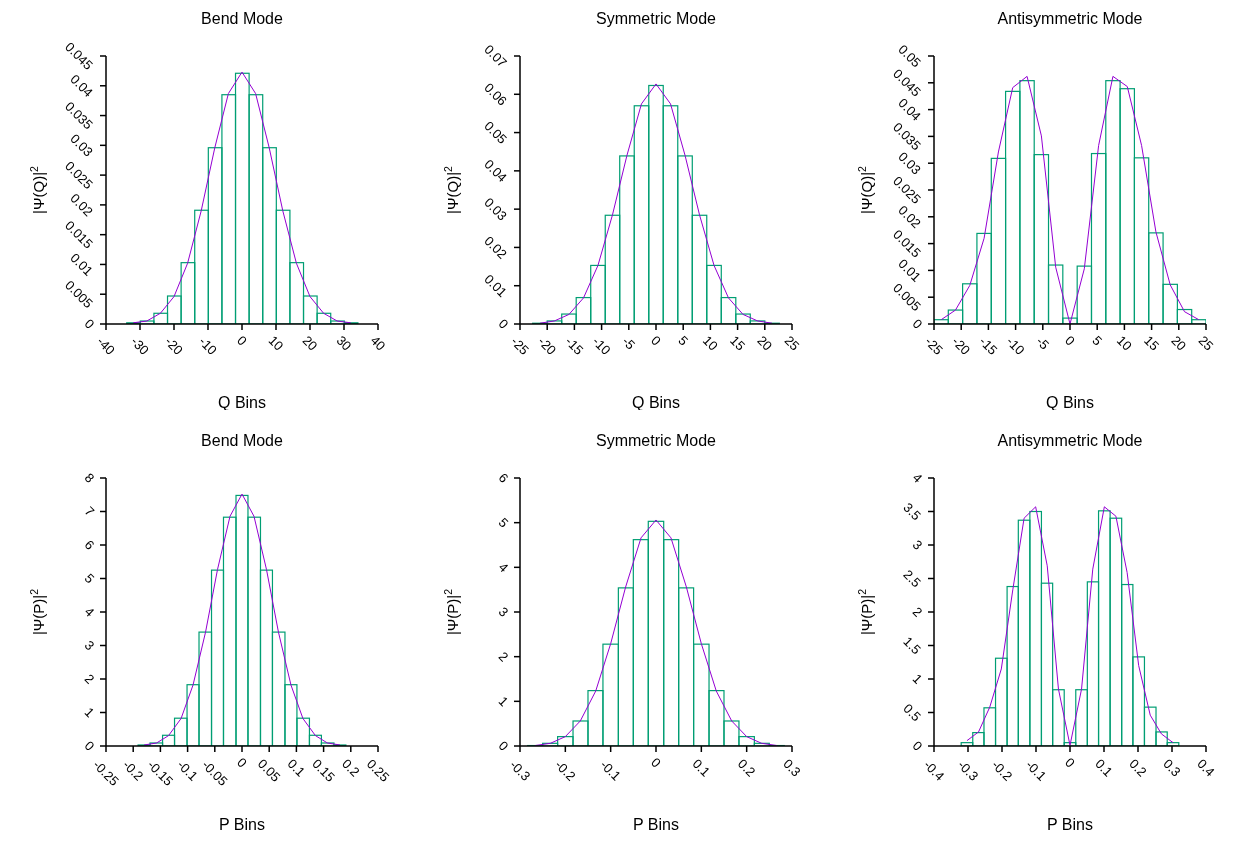 This screenshot has width=1252, height=867. Describe the element at coordinates (378, 343) in the screenshot. I see `x-tick-label: 40` at that location.